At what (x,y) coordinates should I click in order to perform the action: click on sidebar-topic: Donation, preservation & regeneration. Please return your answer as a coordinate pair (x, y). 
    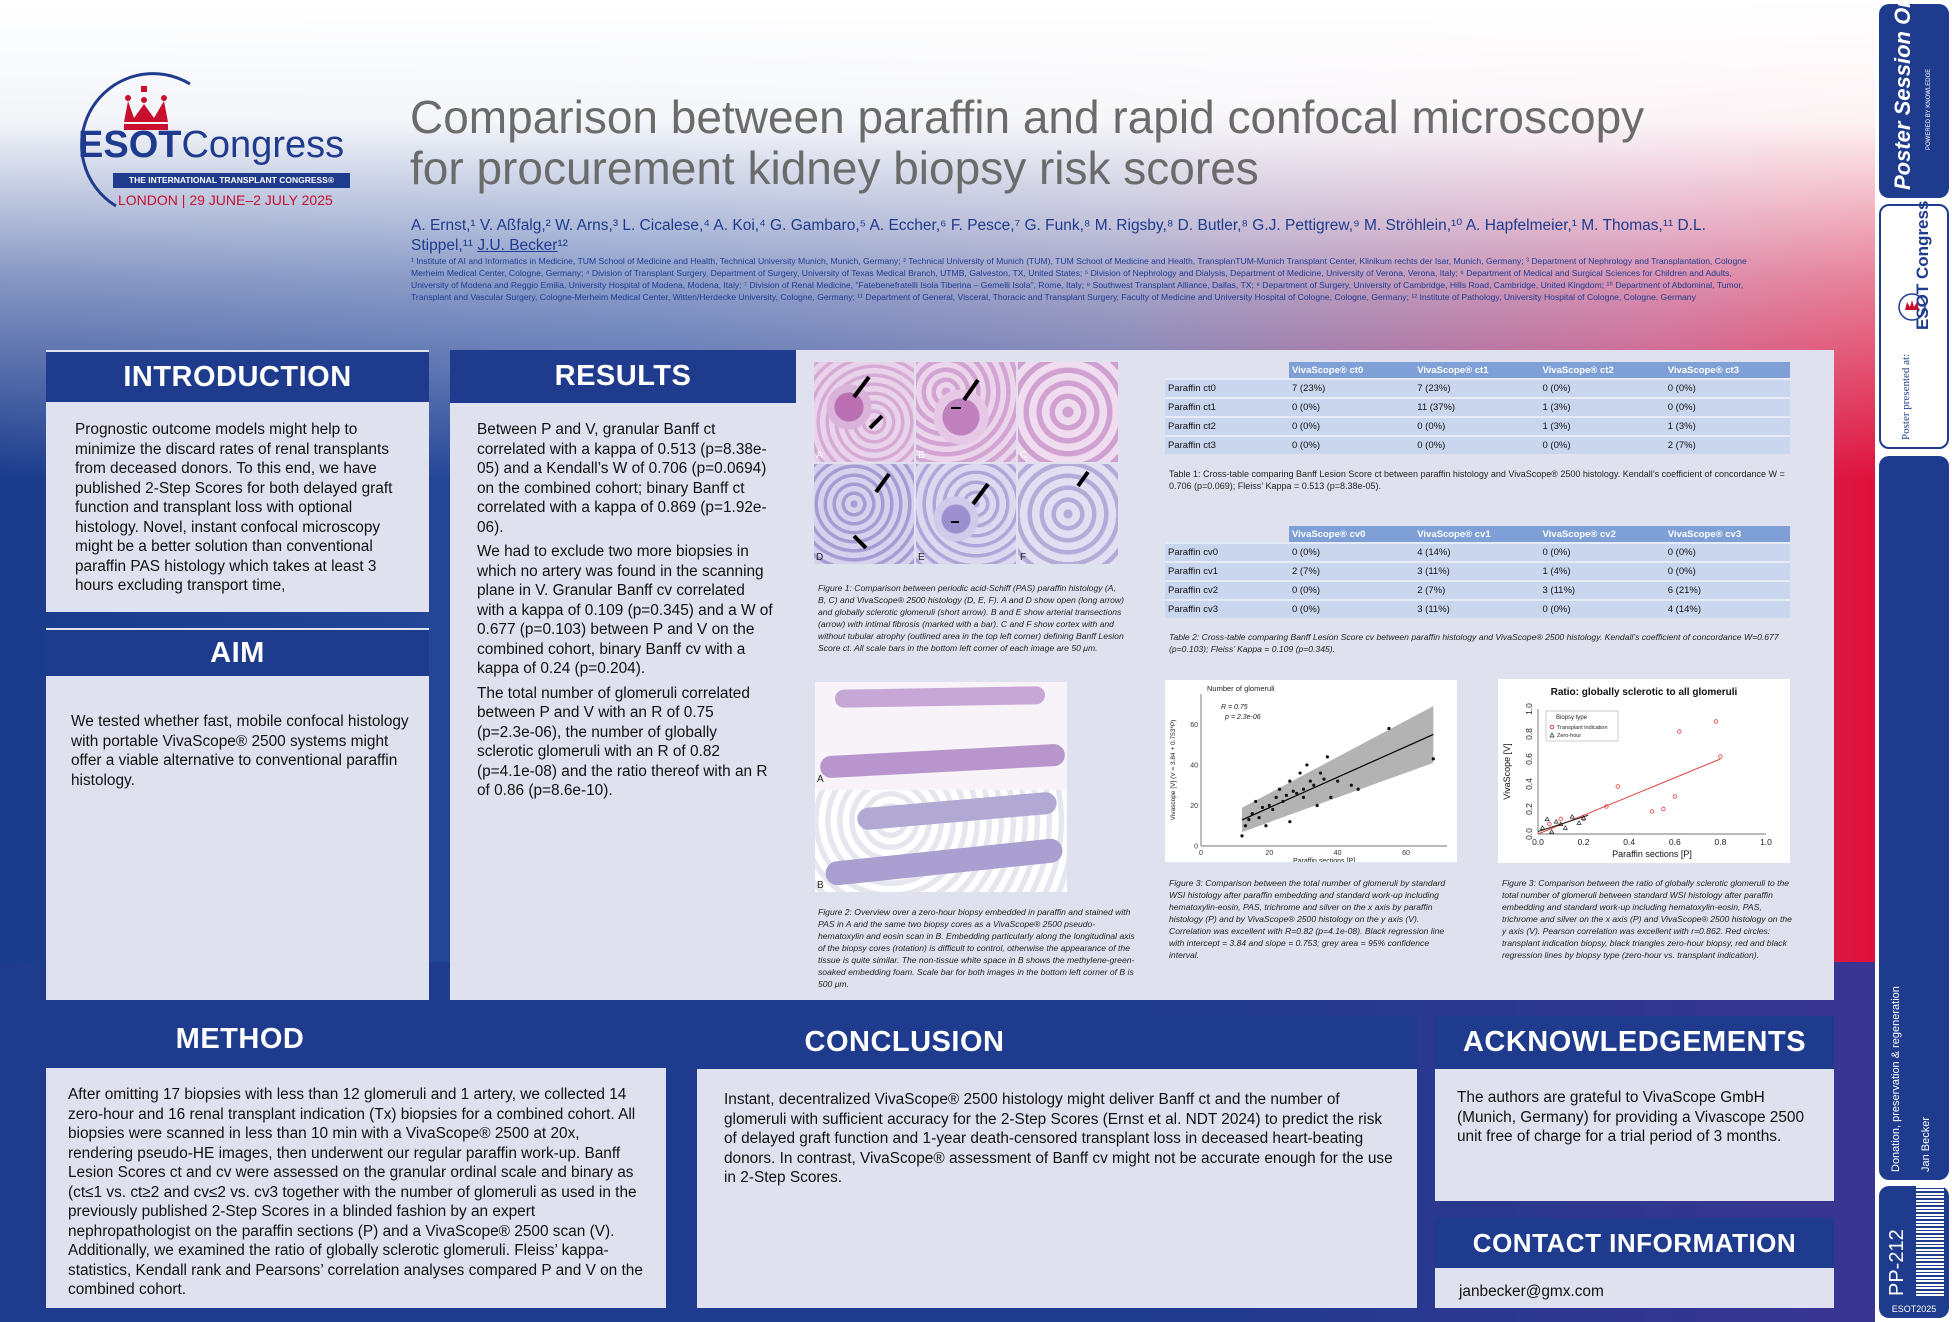
    Looking at the image, I should click on (1896, 1079).